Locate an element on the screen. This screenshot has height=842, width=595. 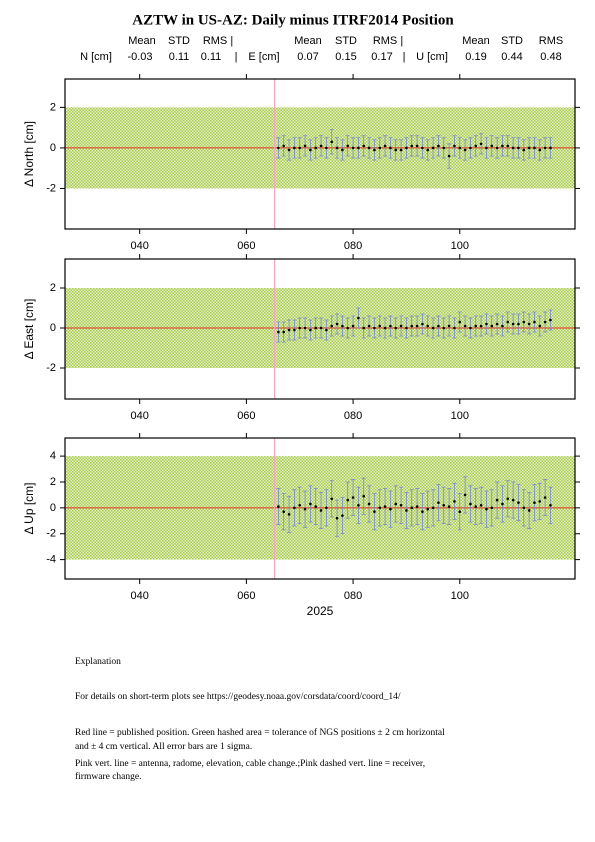
y-tick-label: -4 is located at coordinates (51, 560).